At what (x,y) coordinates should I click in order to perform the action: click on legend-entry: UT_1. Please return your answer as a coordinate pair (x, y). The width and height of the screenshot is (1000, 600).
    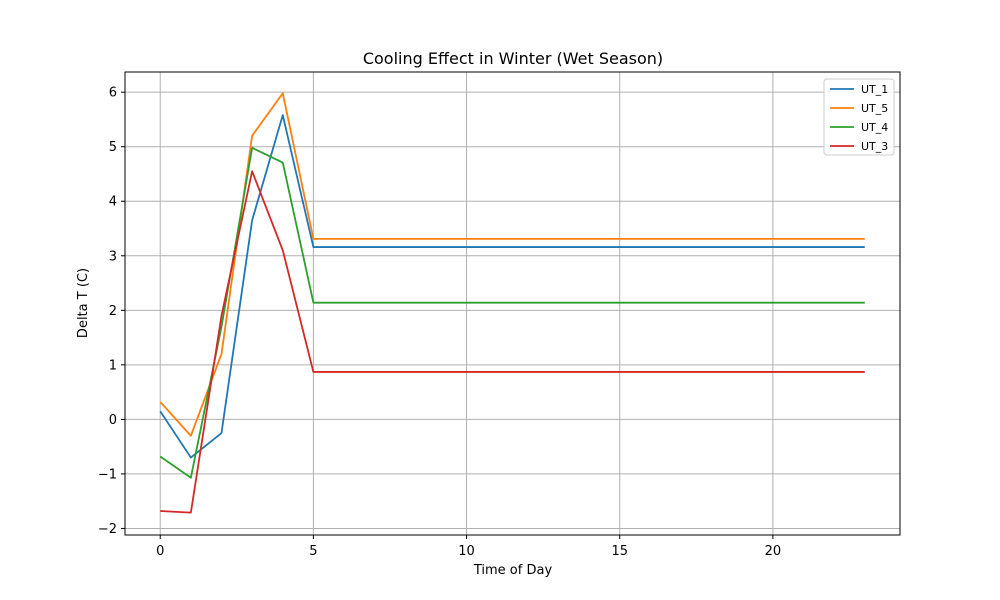
    Looking at the image, I should click on (874, 89).